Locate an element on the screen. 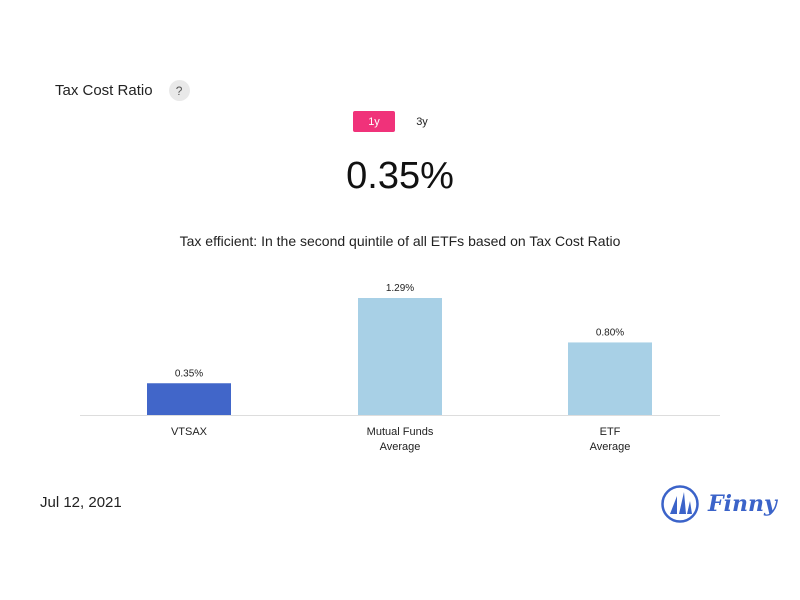 This screenshot has width=800, height=600. brand-name: Finny is located at coordinates (742, 504).